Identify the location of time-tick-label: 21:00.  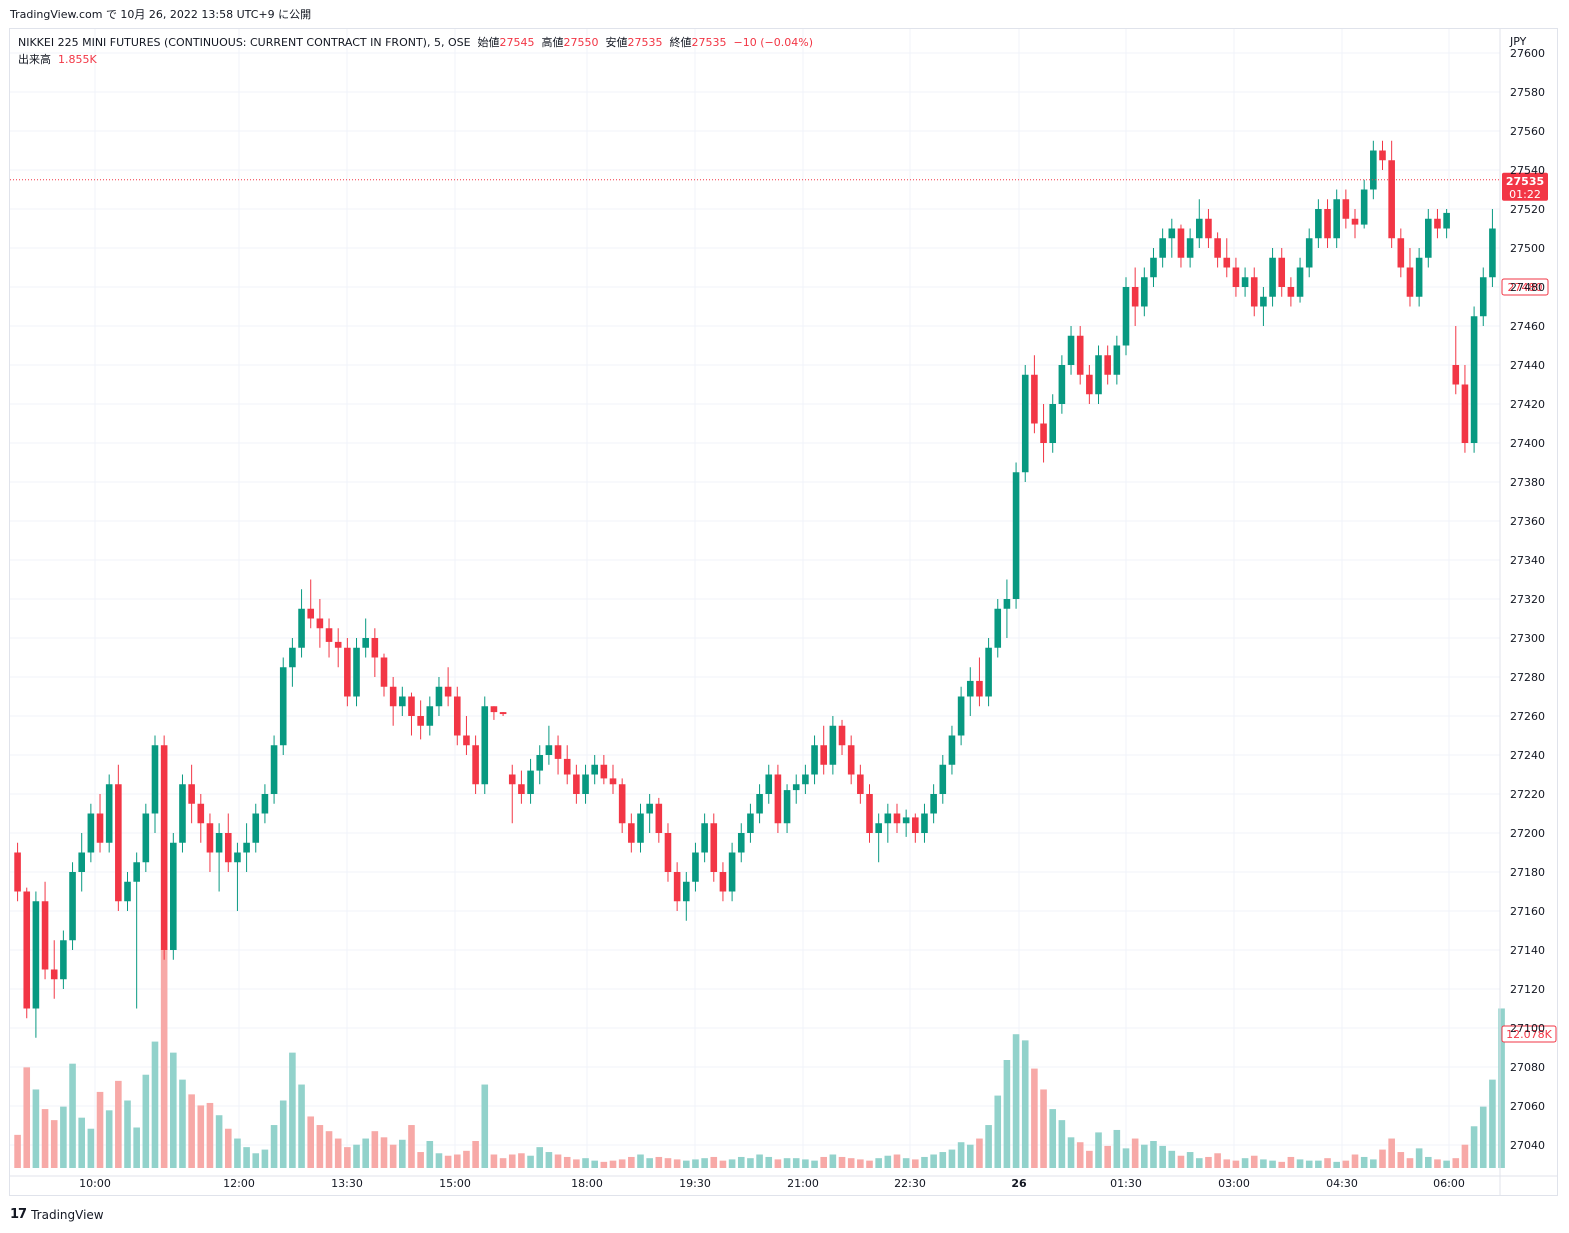
(803, 1183).